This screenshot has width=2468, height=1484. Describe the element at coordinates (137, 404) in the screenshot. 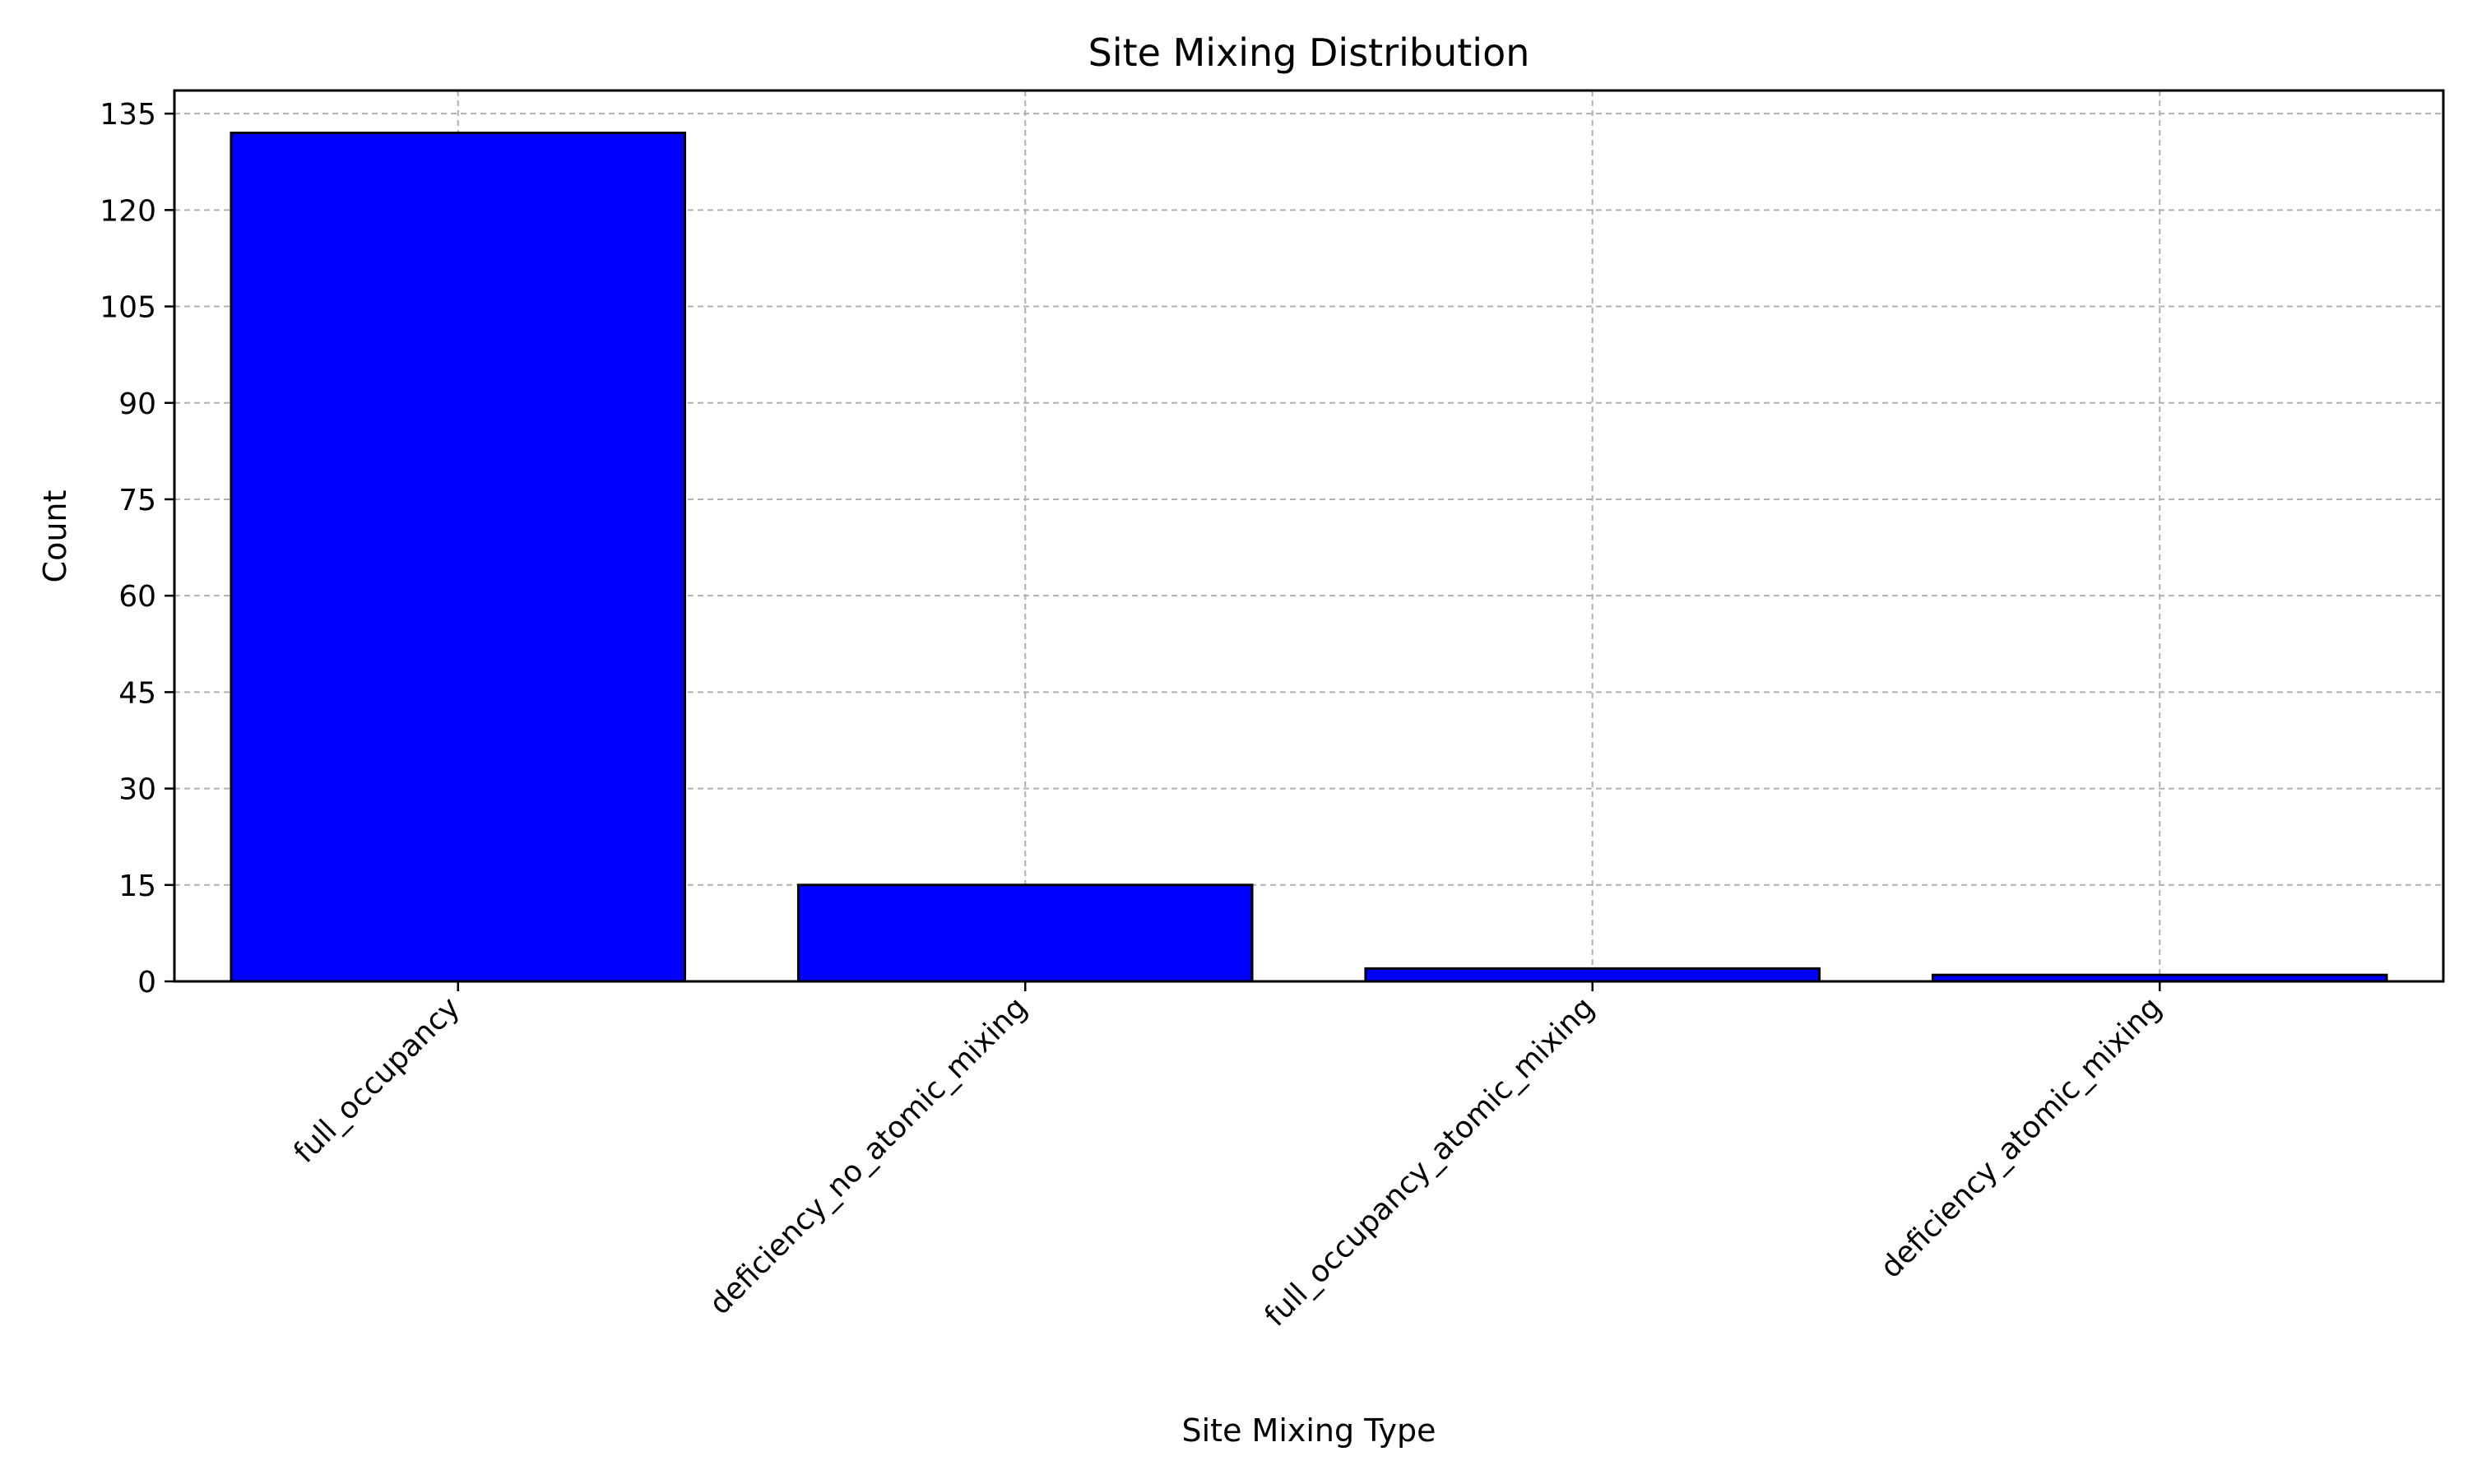

I see `y-tick-label: 90` at that location.